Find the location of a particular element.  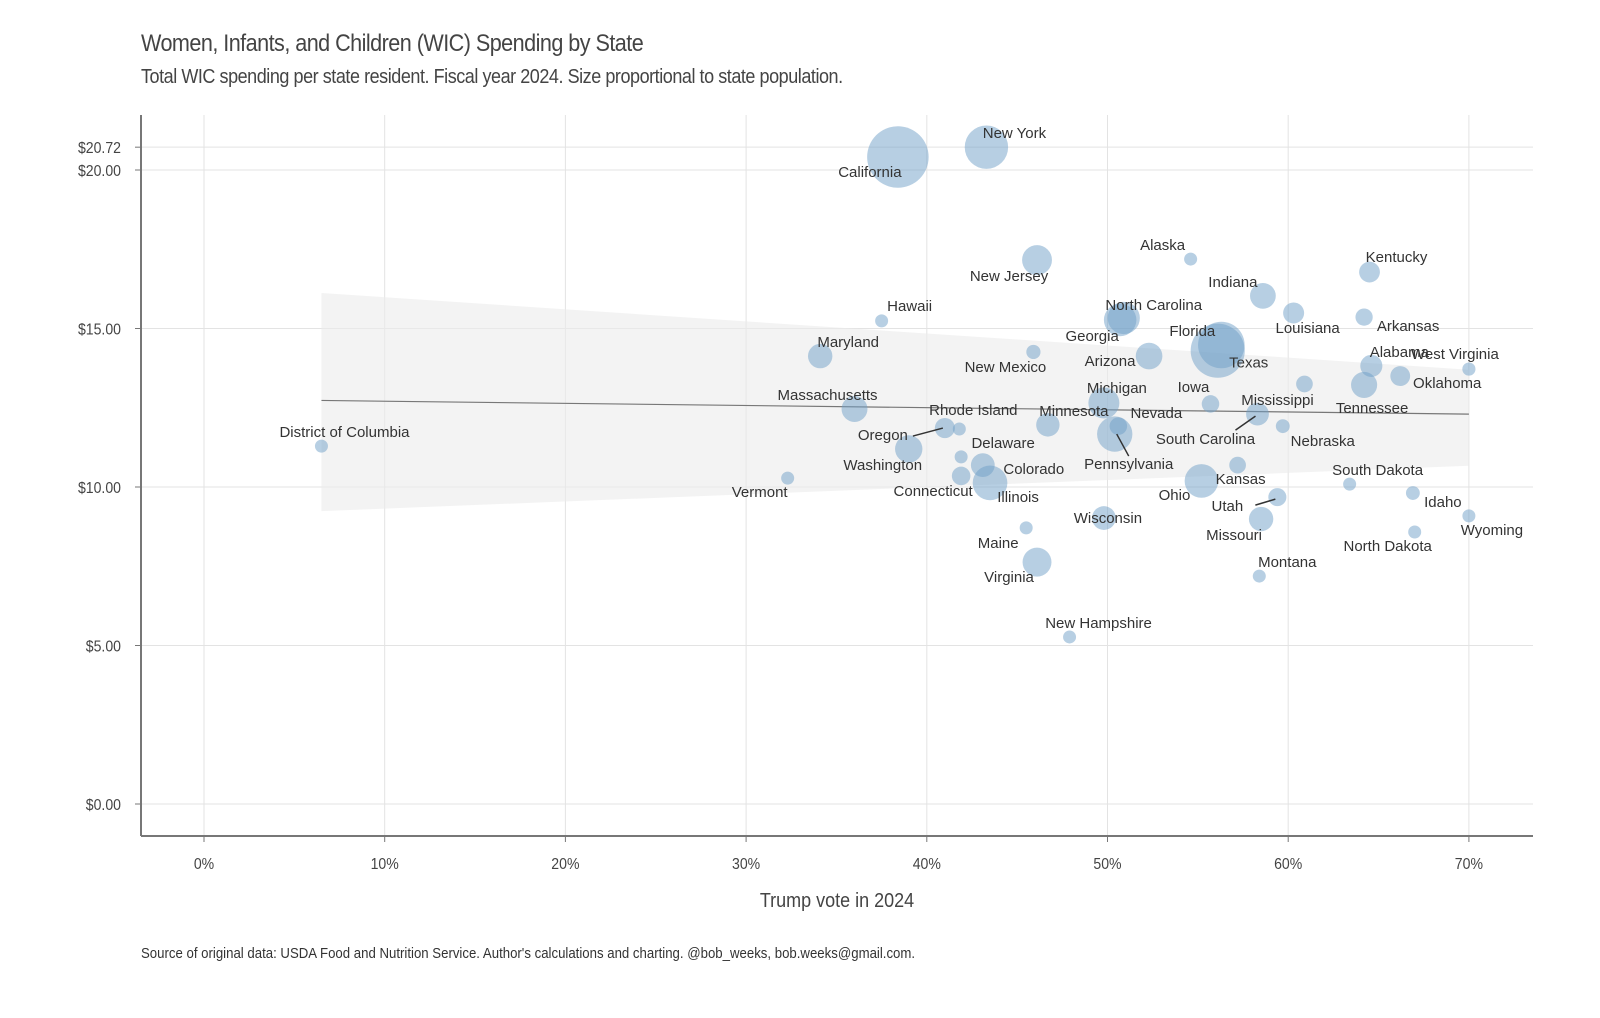

point-connecticut is located at coordinates (961, 476).